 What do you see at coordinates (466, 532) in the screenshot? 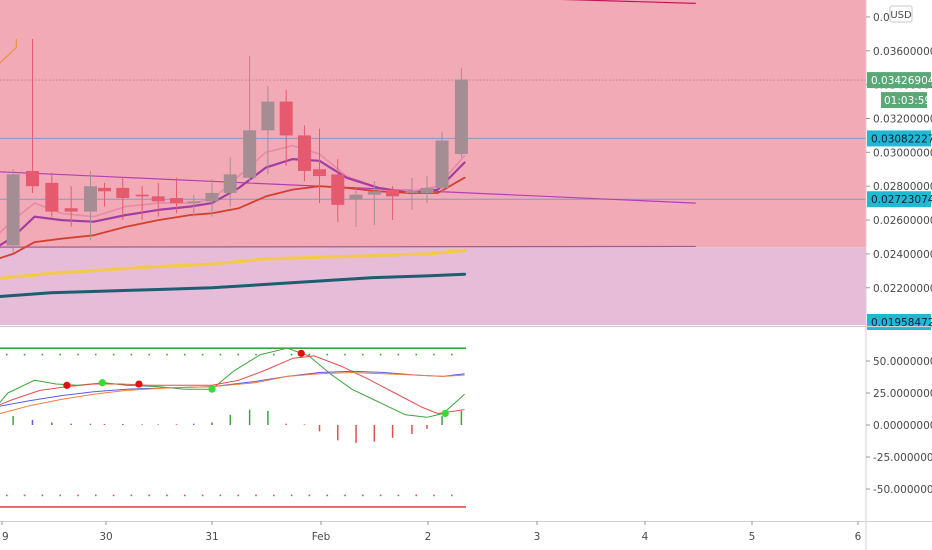
I see `time-axis: 9 30 31 Feb 2 3 4 5 6` at bounding box center [466, 532].